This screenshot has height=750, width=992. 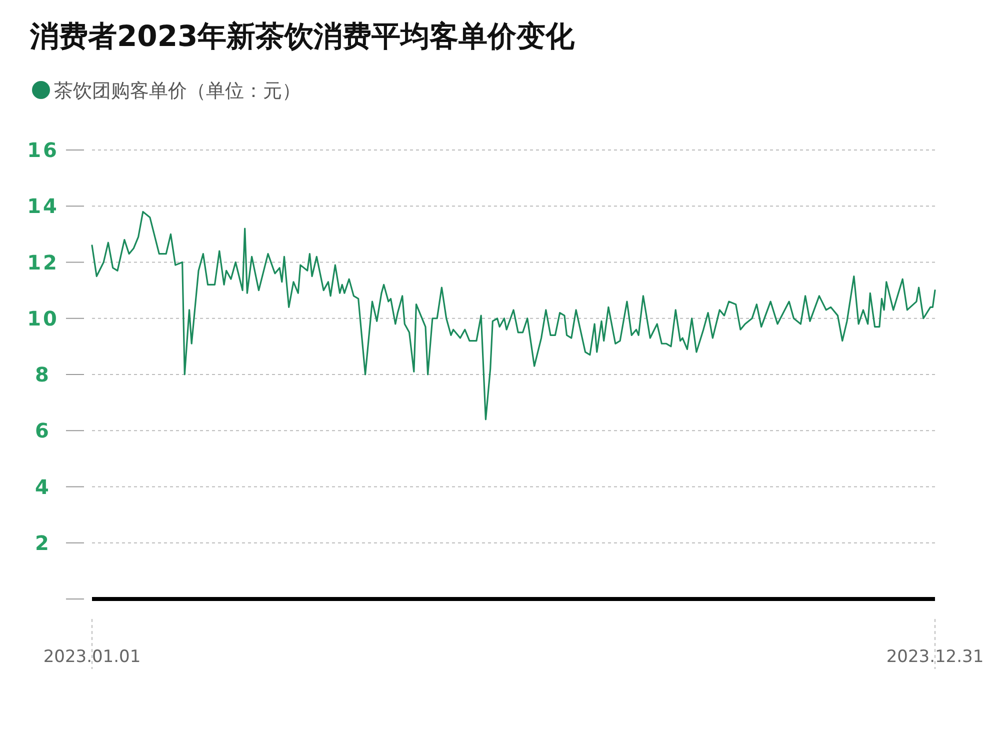 I want to click on chart-title: 消费者2023年新茶饮消费平均客单价变化, so click(x=302, y=36).